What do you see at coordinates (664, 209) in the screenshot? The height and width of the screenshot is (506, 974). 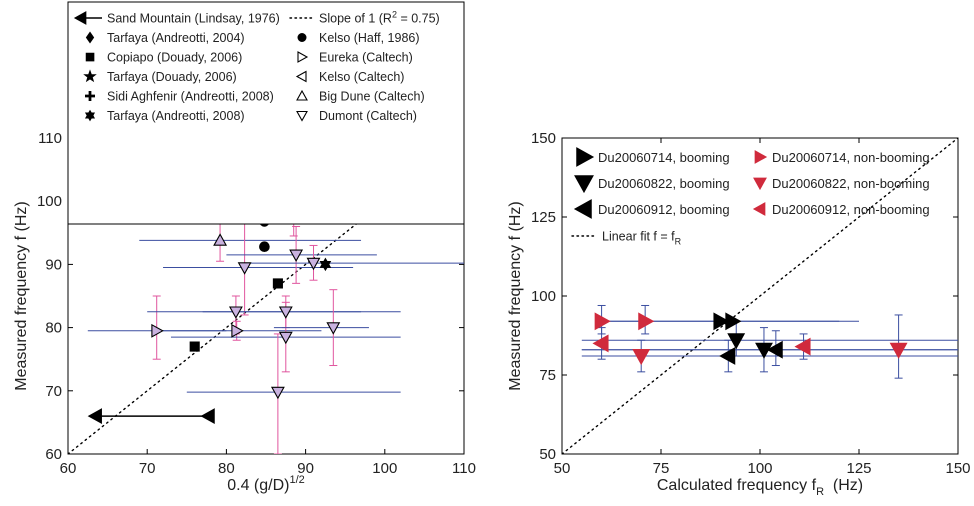 I see `legend-label: Du20060912, booming` at bounding box center [664, 209].